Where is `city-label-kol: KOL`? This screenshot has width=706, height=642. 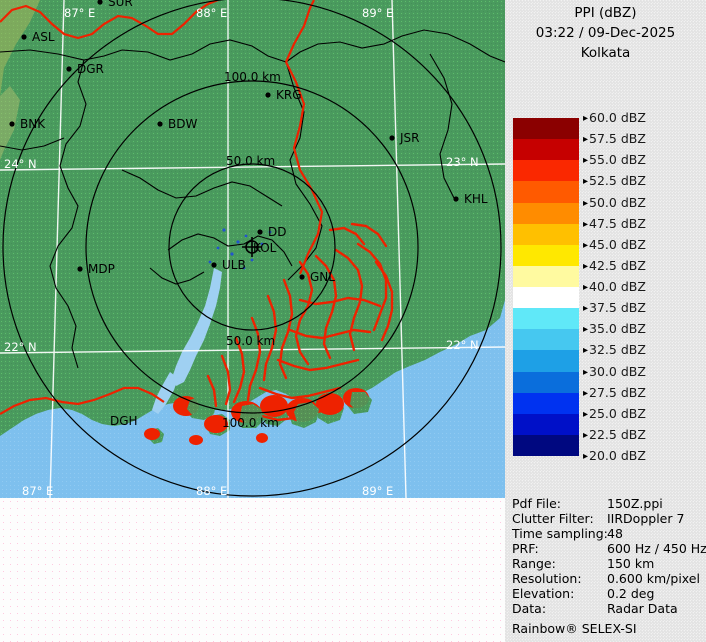 city-label-kol: KOL is located at coordinates (265, 248).